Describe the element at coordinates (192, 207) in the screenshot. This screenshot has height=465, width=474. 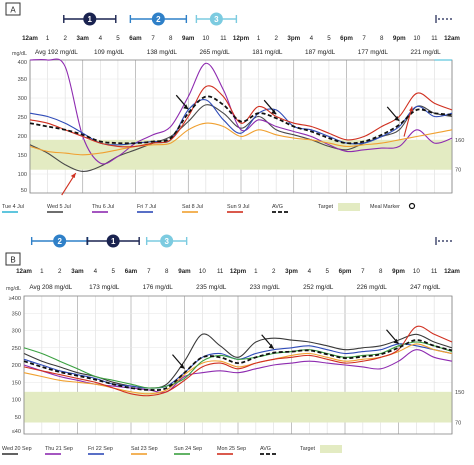
I see `legend-label: Sat 8 Jul` at that location.